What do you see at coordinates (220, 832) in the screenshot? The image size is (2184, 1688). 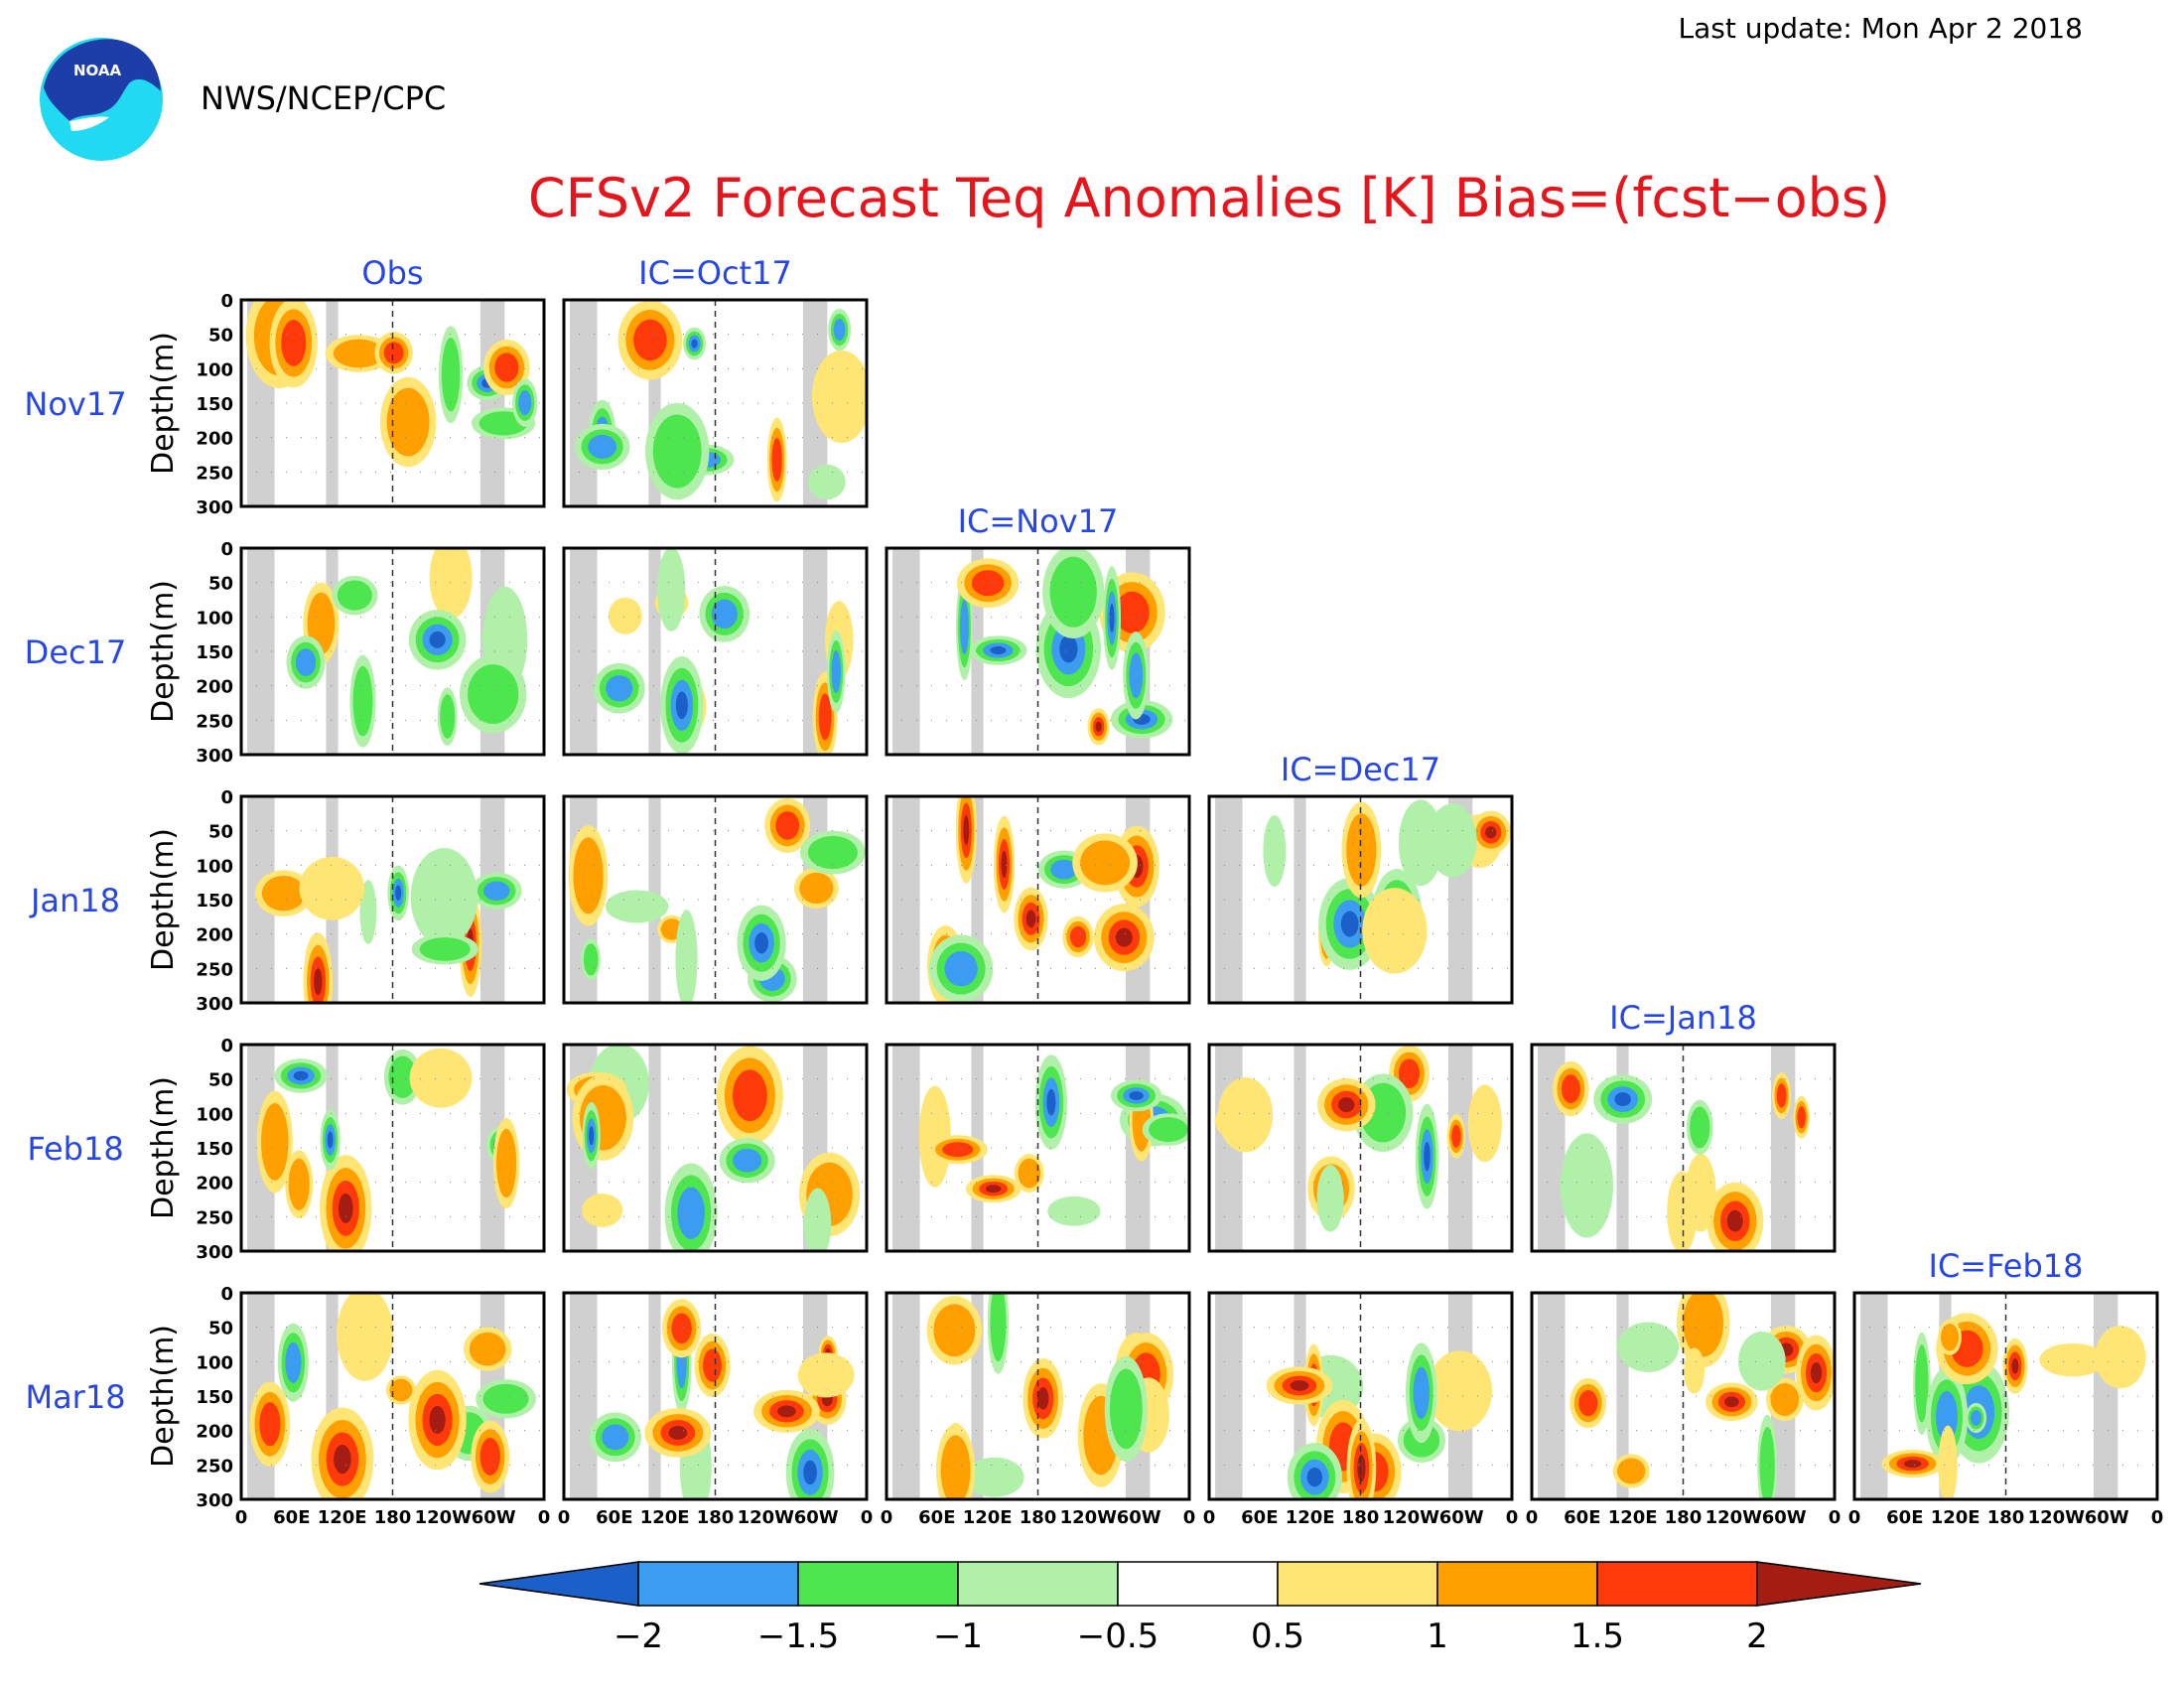 I see `y-tick-label: 50` at bounding box center [220, 832].